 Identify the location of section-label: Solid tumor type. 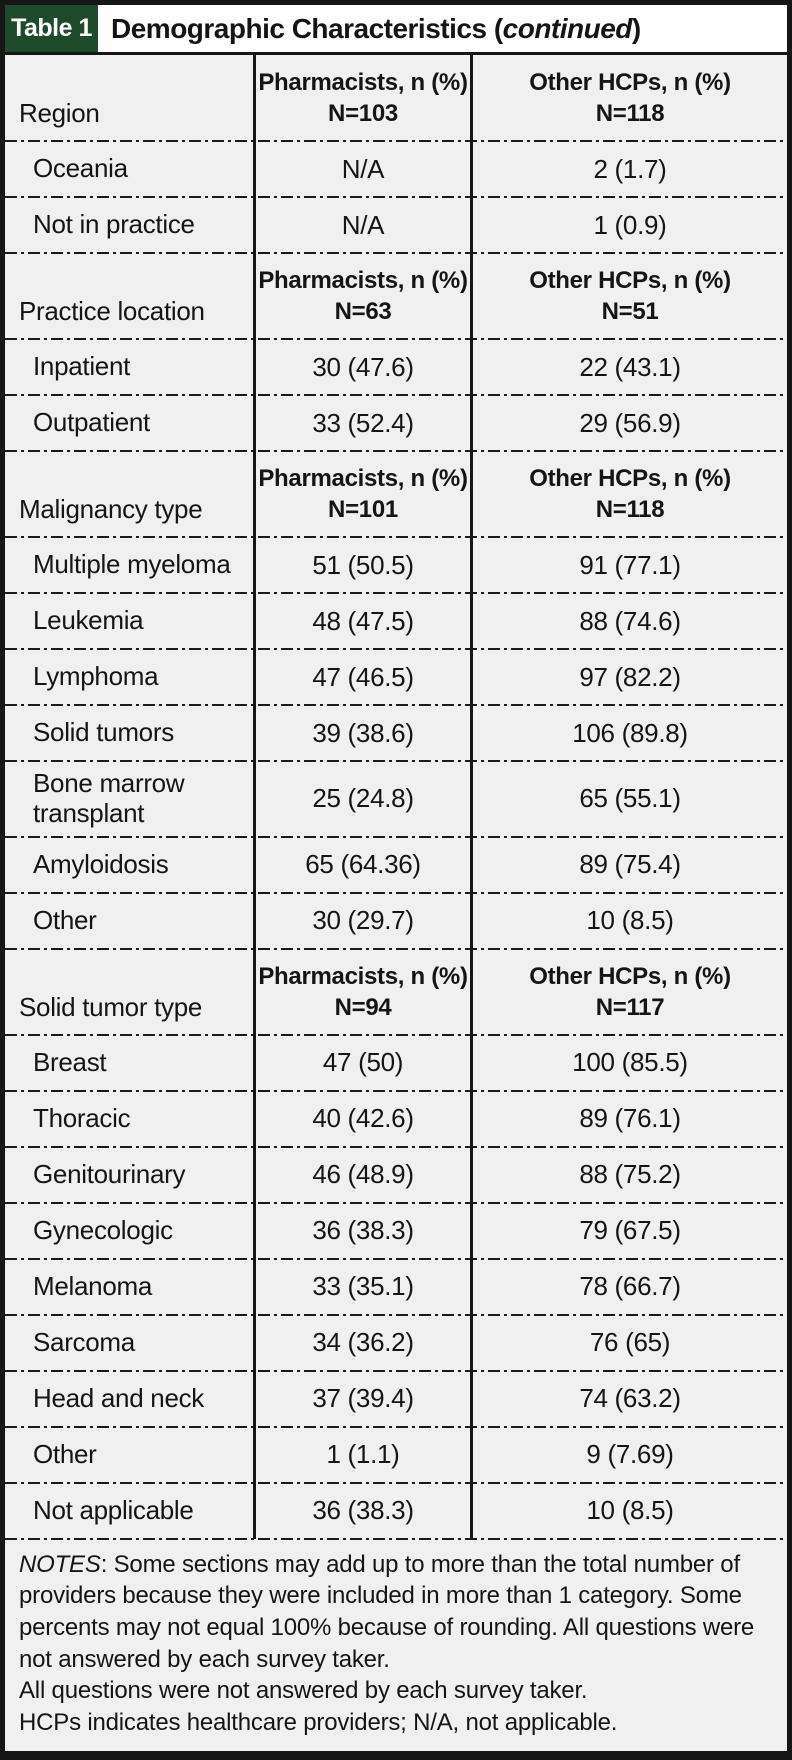
(130, 991).